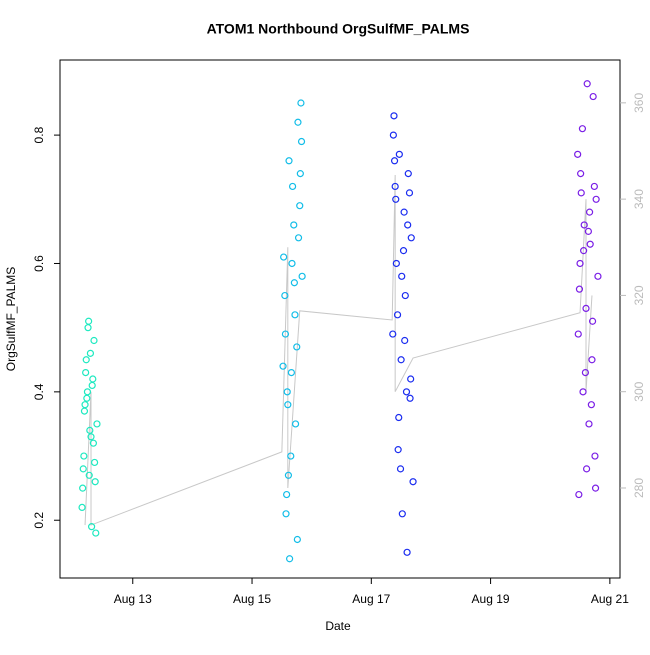  Describe the element at coordinates (39, 391) in the screenshot. I see `y-tick-label: 0.4` at that location.